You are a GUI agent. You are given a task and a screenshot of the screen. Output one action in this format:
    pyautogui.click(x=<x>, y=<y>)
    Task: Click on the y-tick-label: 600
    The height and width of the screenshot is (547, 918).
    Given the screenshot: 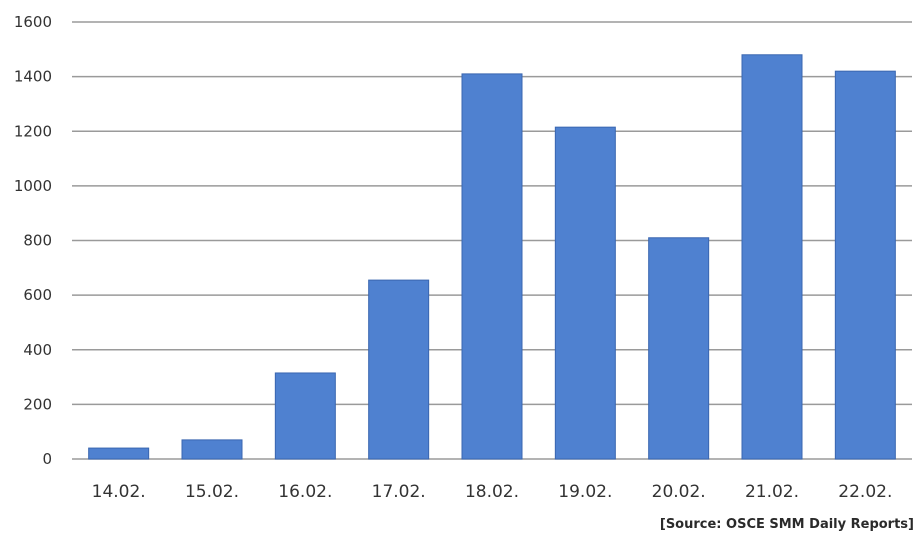 What is the action you would take?
    pyautogui.click(x=37, y=295)
    